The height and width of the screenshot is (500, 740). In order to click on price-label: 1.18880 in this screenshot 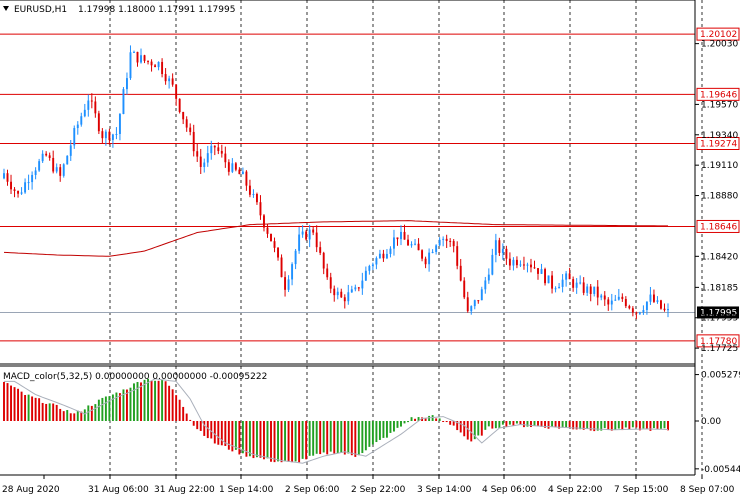, I will do `click(719, 197)`.